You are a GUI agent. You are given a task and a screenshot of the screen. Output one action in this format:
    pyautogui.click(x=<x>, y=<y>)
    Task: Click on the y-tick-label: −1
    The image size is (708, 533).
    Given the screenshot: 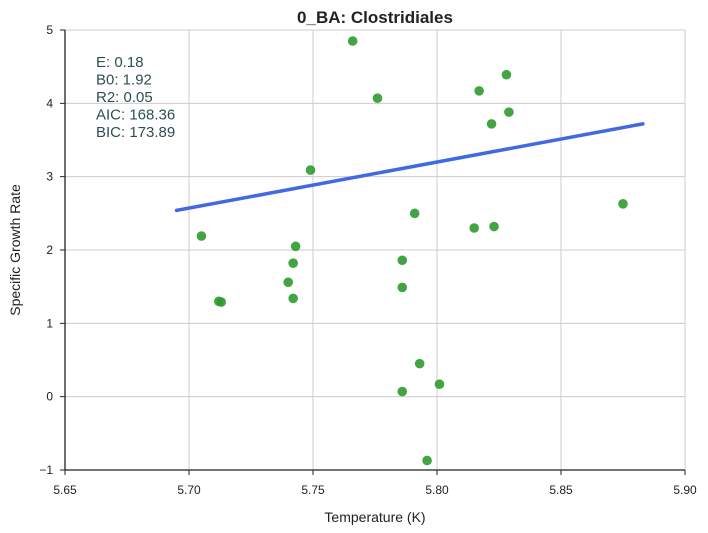 What is the action you would take?
    pyautogui.click(x=46, y=470)
    